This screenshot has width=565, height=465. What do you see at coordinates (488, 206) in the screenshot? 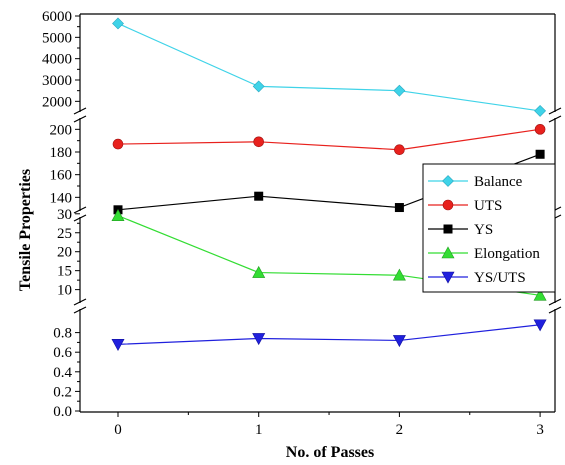
I see `legend-label-uts: UTS` at bounding box center [488, 206].